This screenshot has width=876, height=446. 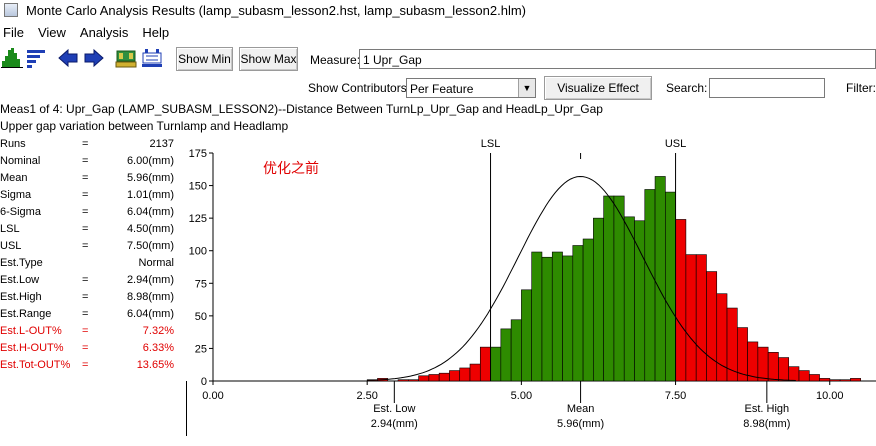 I want to click on menu-bar: File View Analysis Help, so click(x=438, y=32).